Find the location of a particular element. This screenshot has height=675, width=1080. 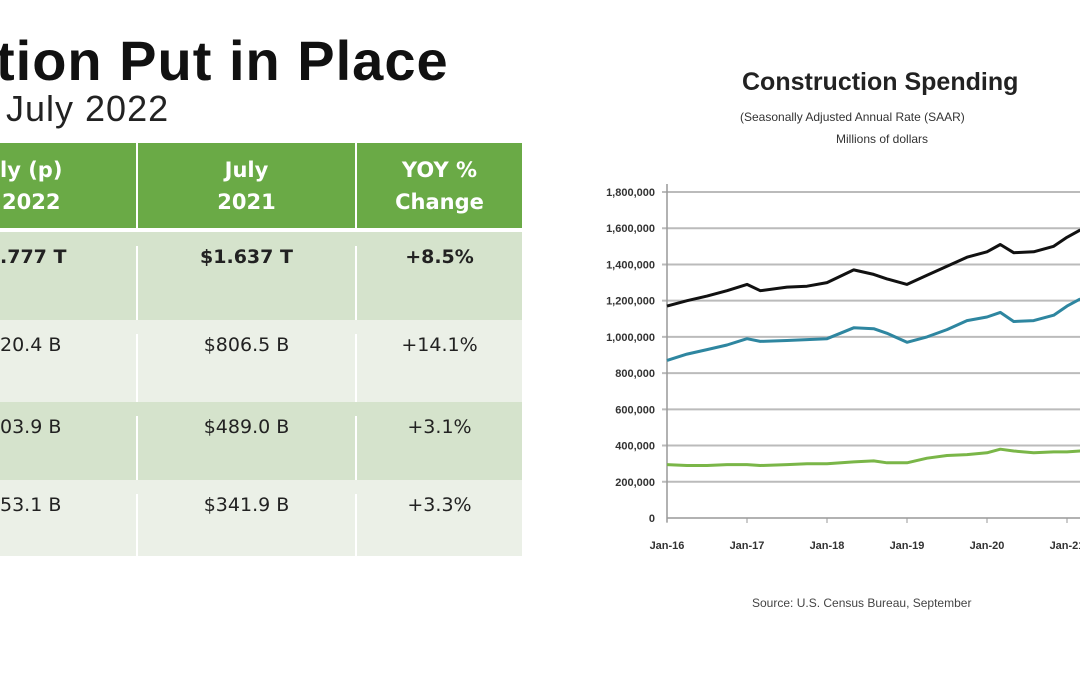

table-row: 20.4 B $806.5 B +14.1% is located at coordinates (261, 367).